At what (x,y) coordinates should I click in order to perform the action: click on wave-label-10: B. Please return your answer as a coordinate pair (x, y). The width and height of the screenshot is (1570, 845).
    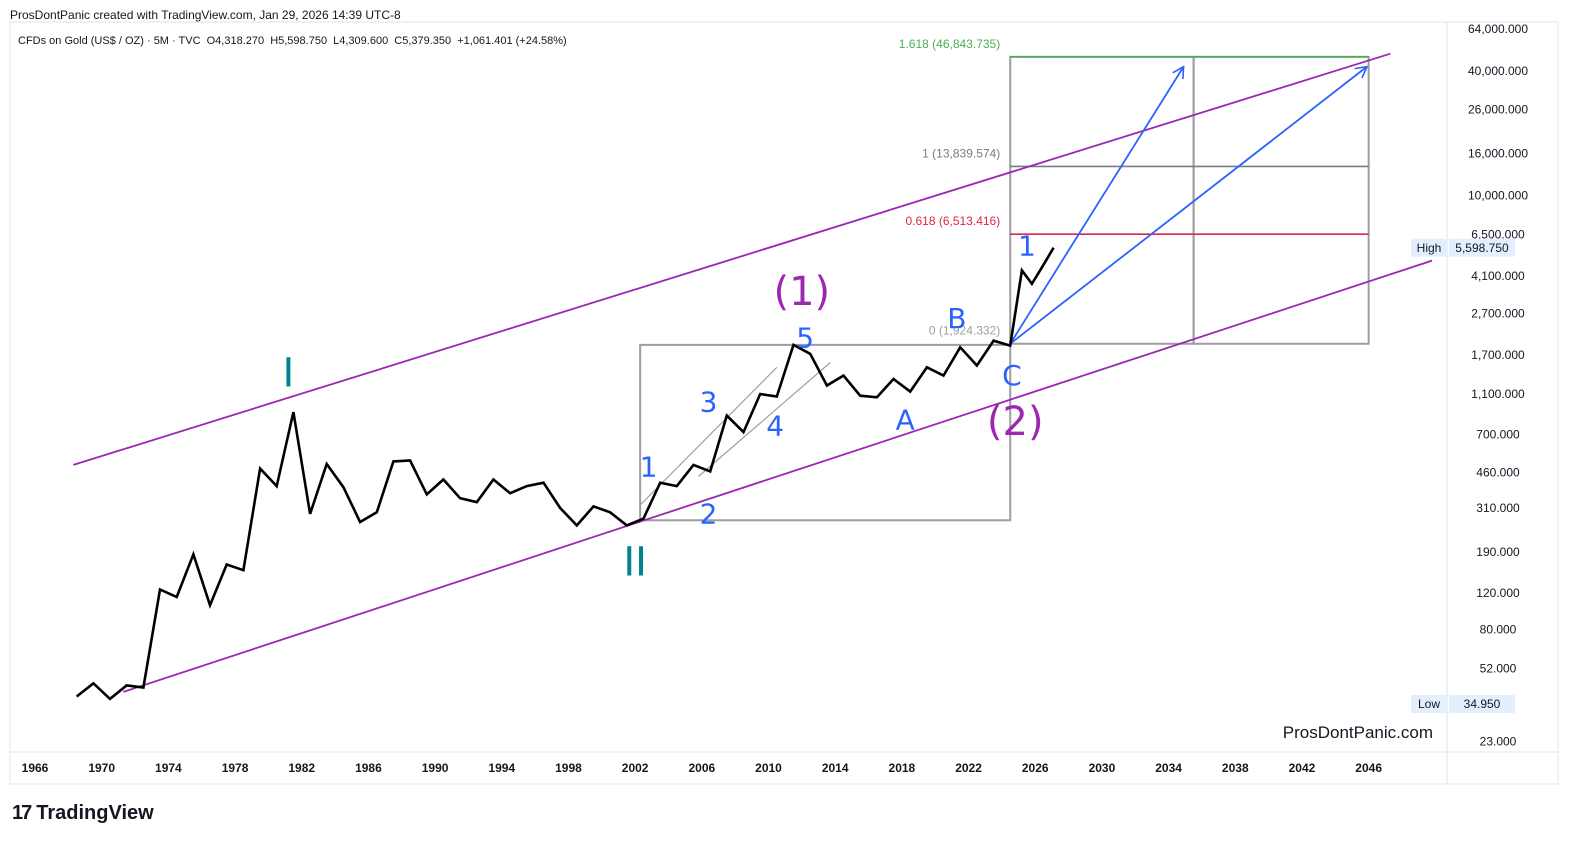
    Looking at the image, I should click on (956, 318).